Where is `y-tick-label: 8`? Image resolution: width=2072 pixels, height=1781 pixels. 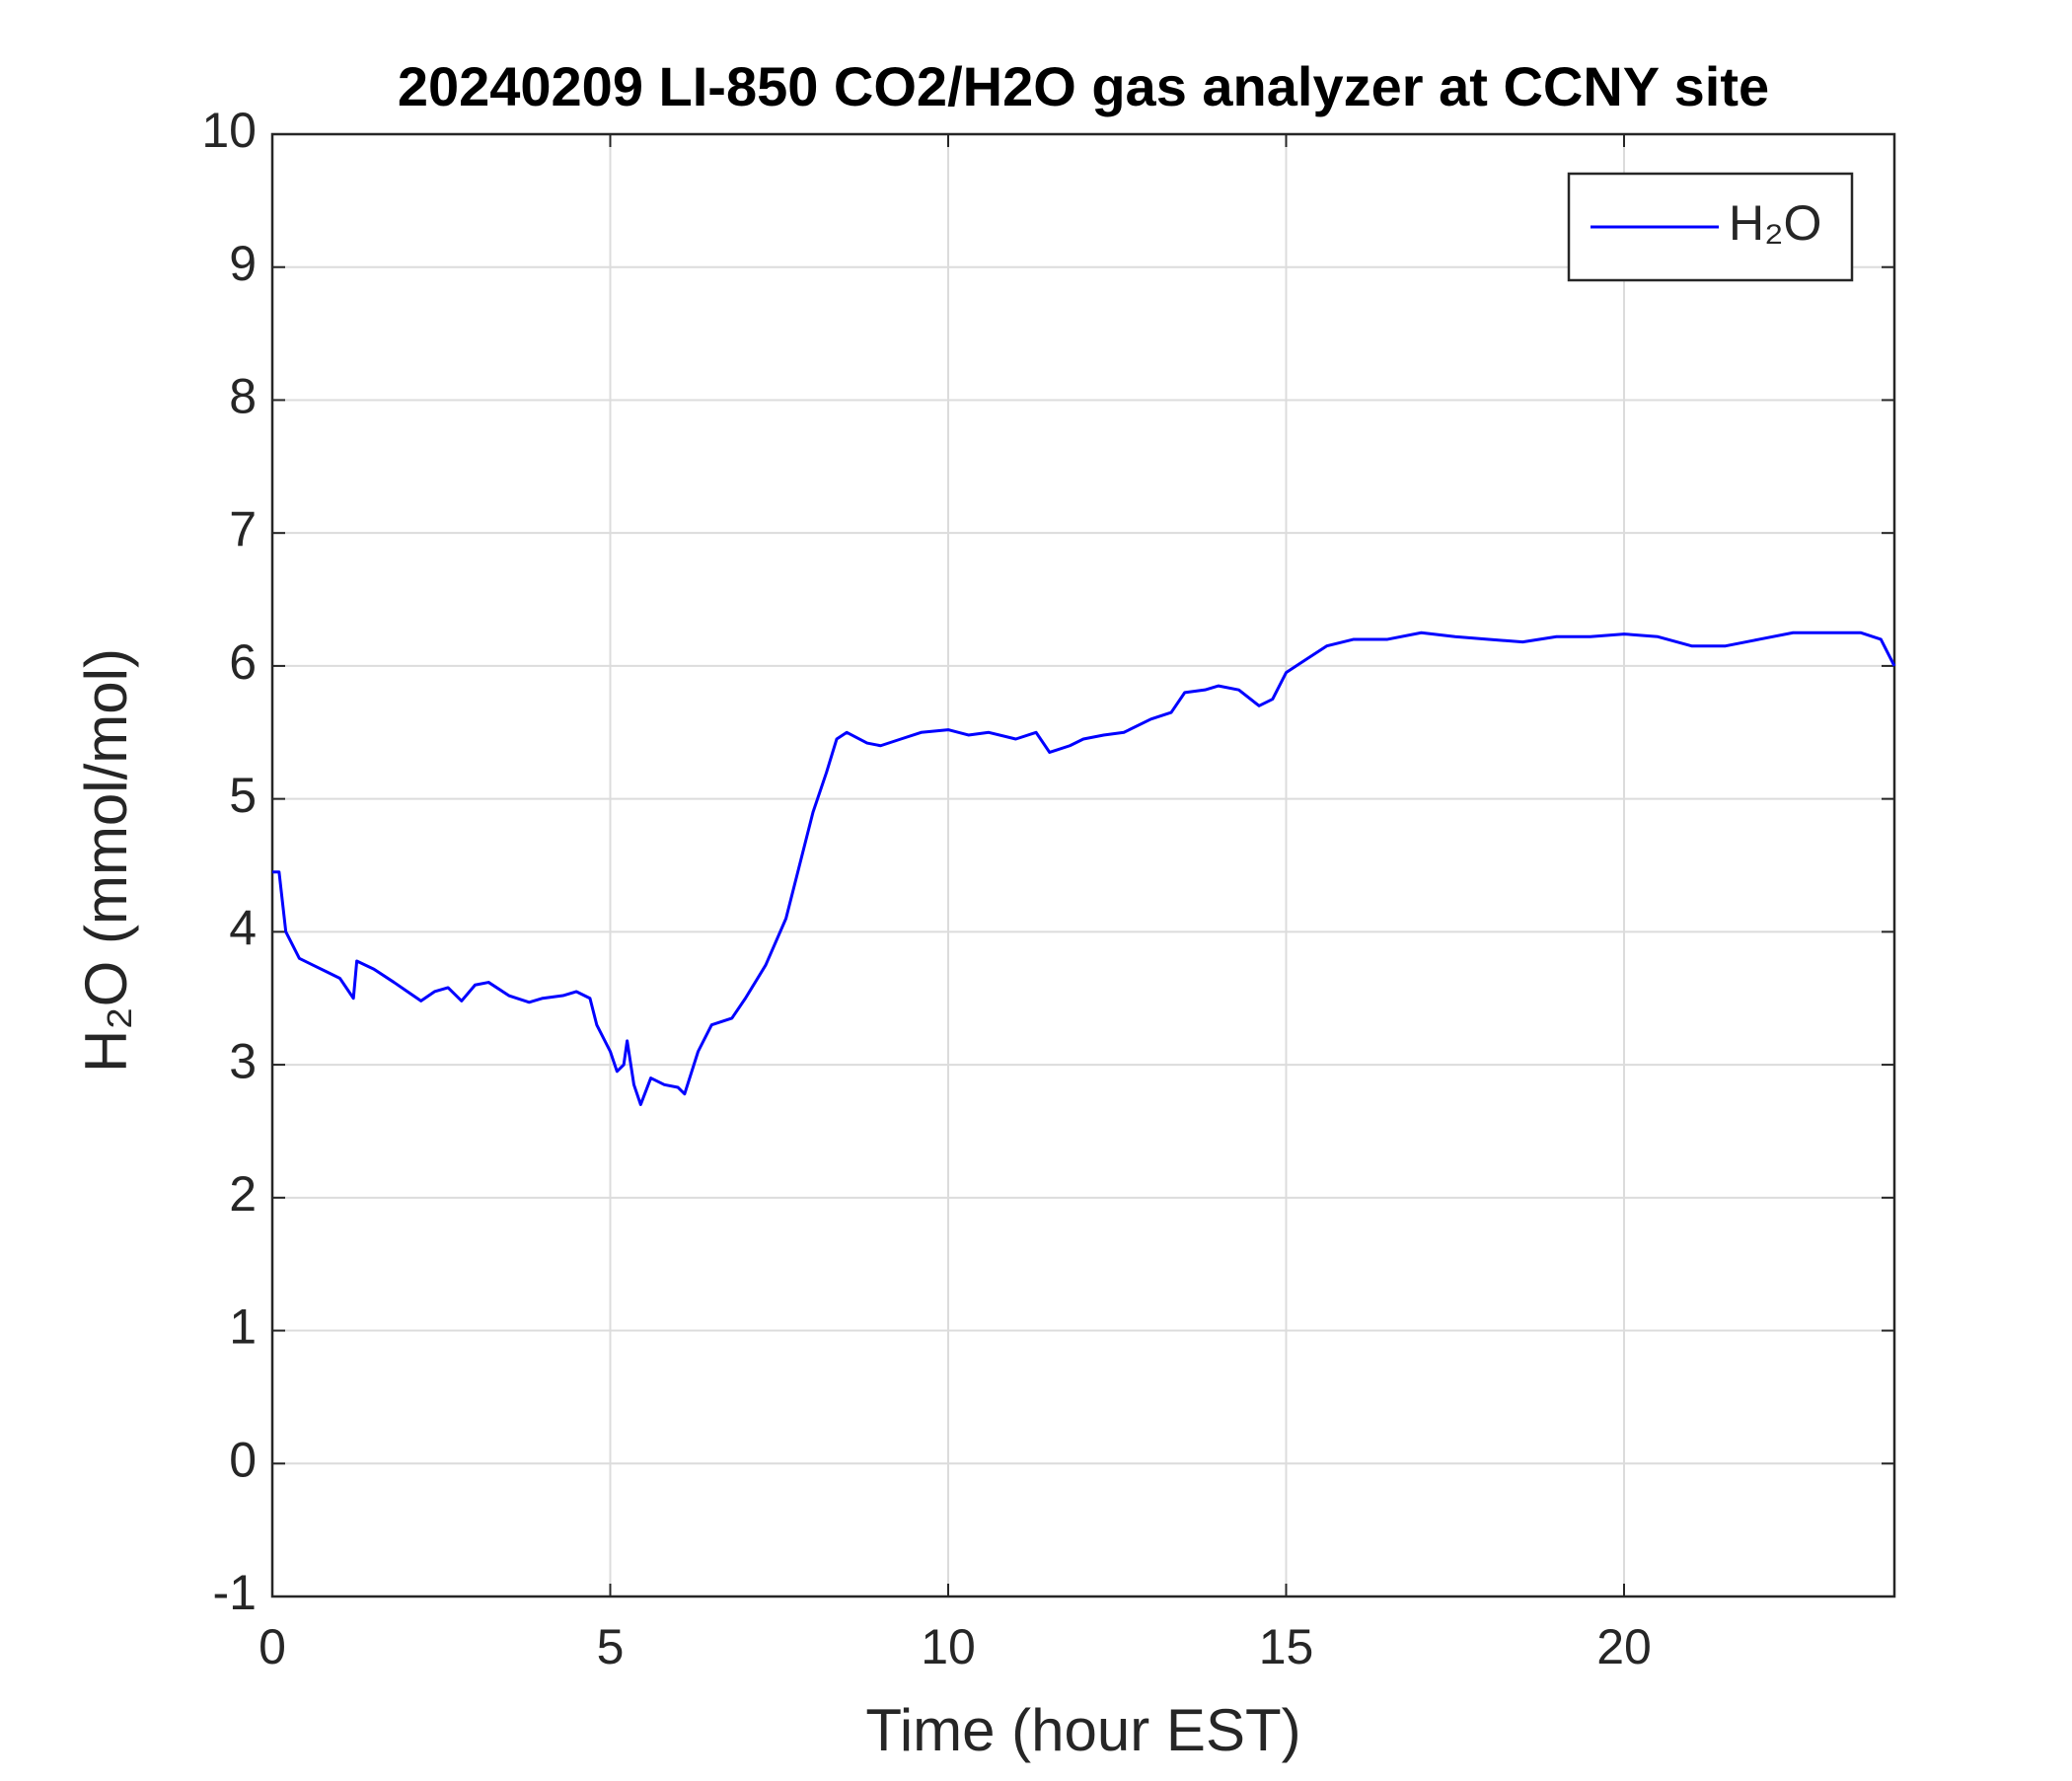 y-tick-label: 8 is located at coordinates (243, 396).